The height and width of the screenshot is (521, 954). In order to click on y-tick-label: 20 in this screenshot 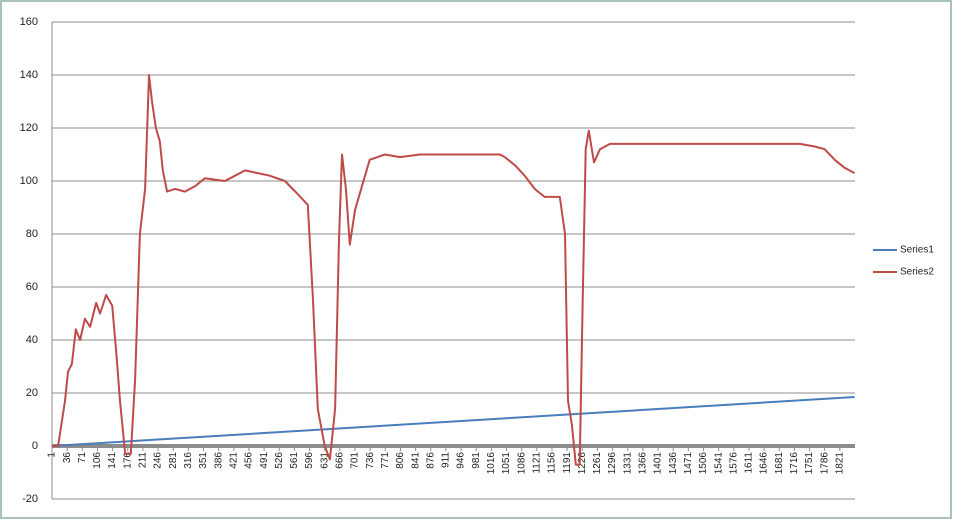, I will do `click(32, 393)`.